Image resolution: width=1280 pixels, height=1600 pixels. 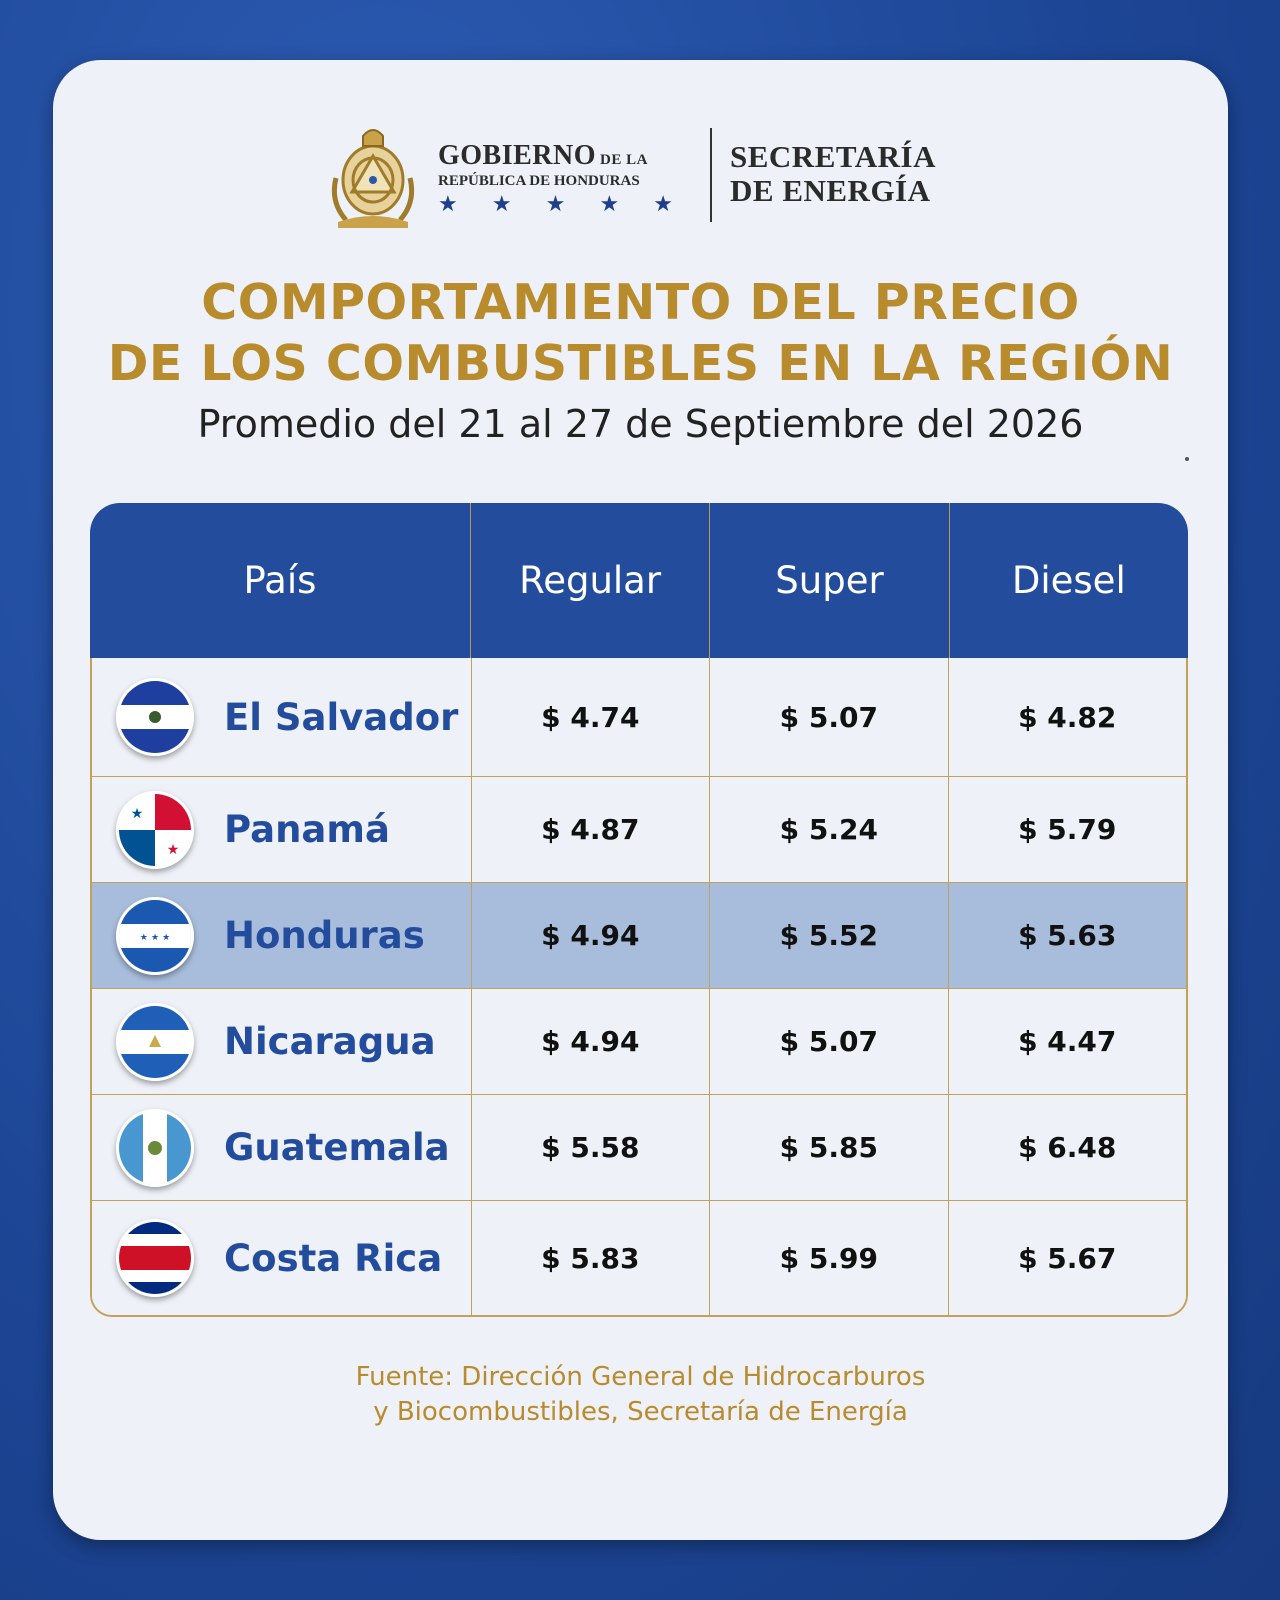 What do you see at coordinates (341, 717) in the screenshot?
I see `country-name: El Salvador` at bounding box center [341, 717].